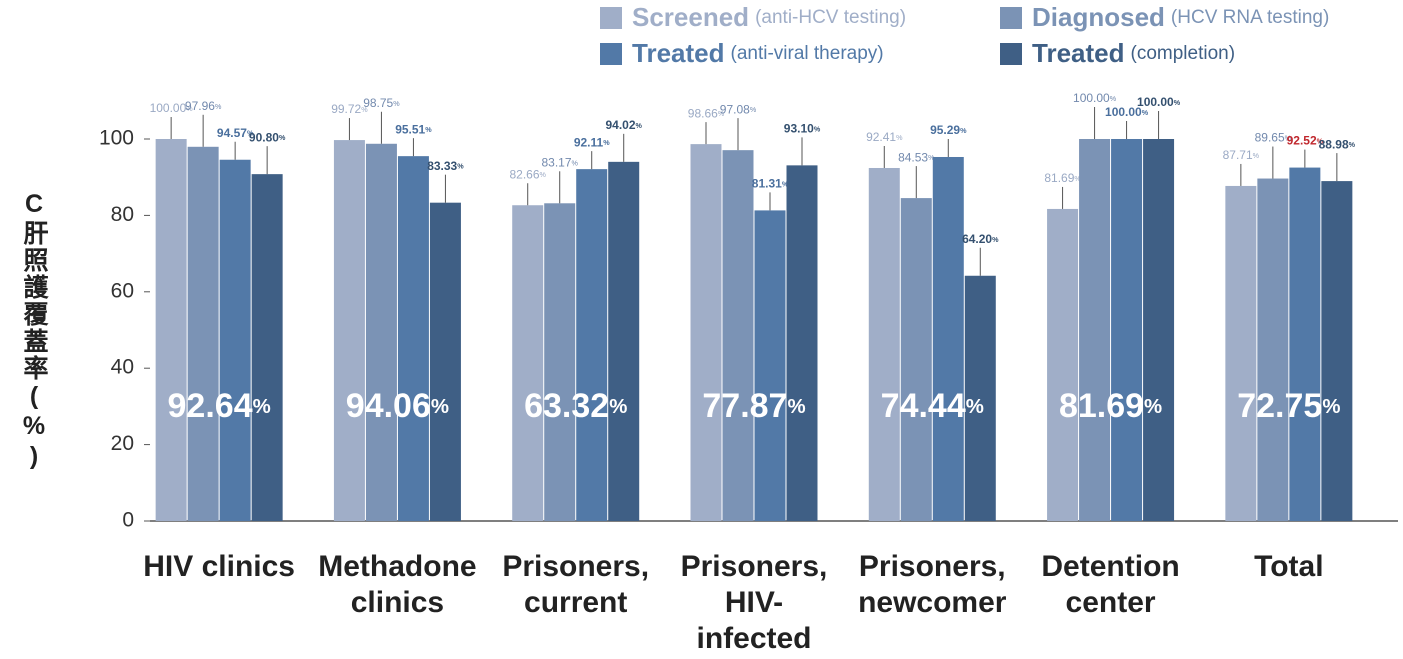  I want to click on x-tick-label: Detention center, so click(1110, 584).